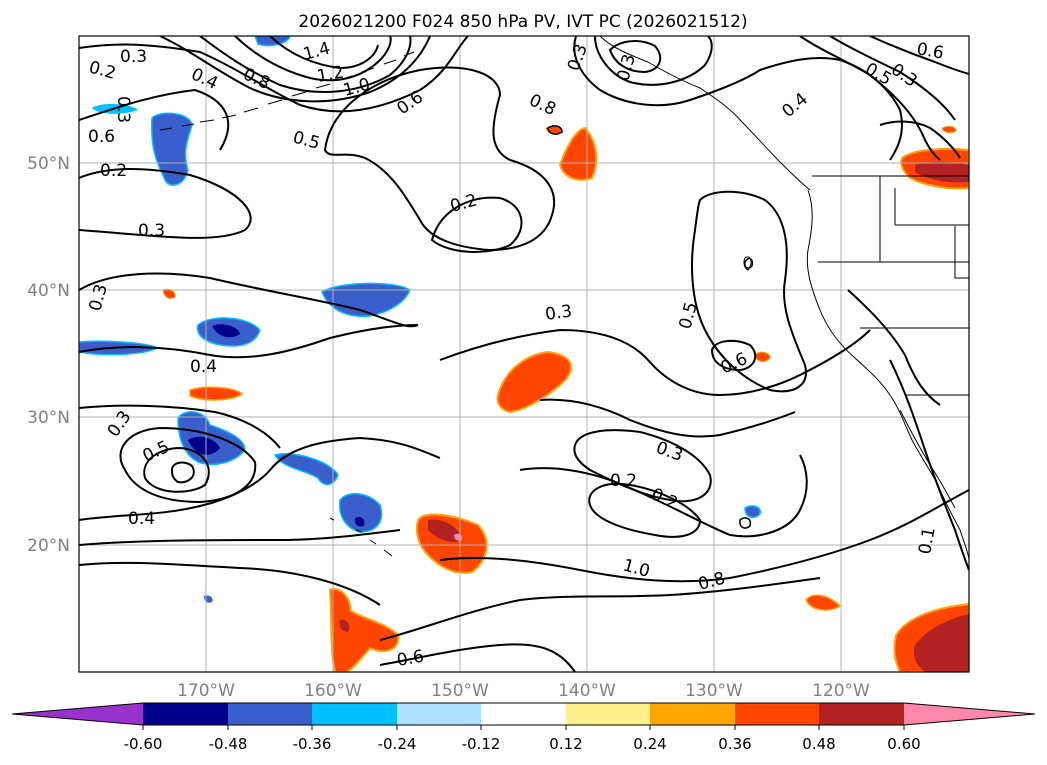 The image size is (1047, 765). What do you see at coordinates (48, 418) in the screenshot?
I see `lat-label-30n: 30°N` at bounding box center [48, 418].